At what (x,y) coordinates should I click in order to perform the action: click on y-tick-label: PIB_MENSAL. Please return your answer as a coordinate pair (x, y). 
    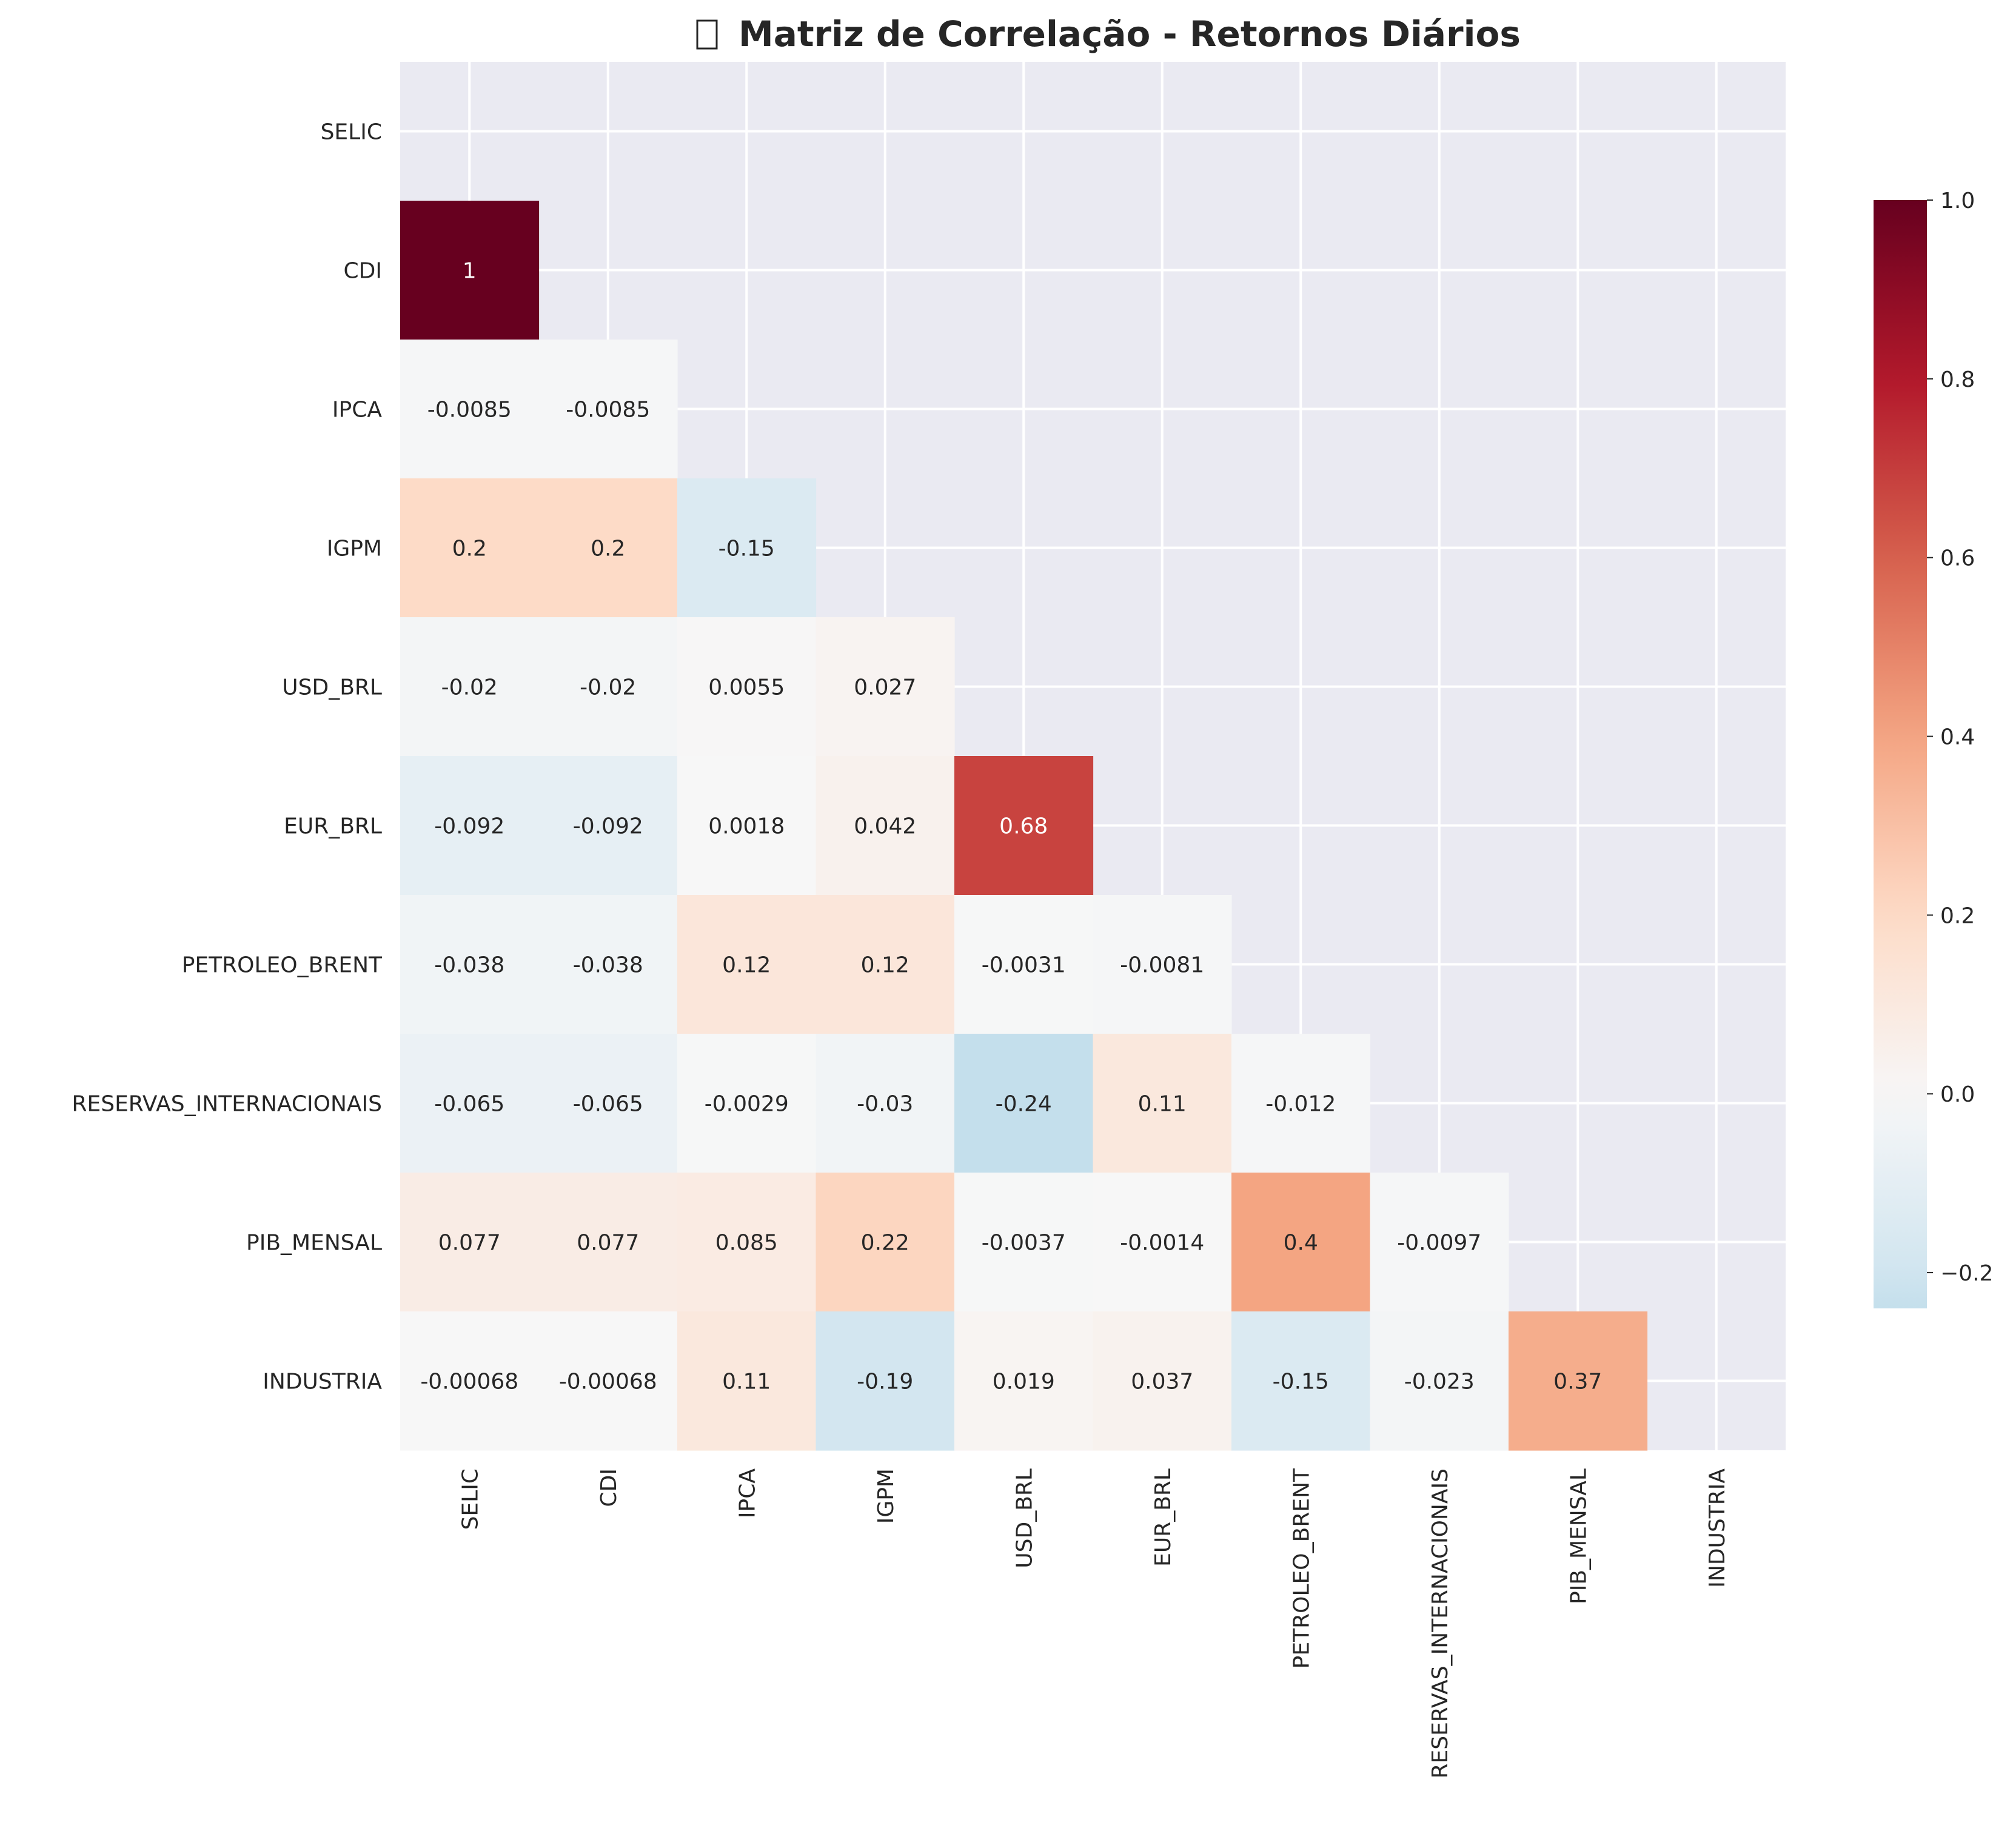
    Looking at the image, I should click on (314, 1243).